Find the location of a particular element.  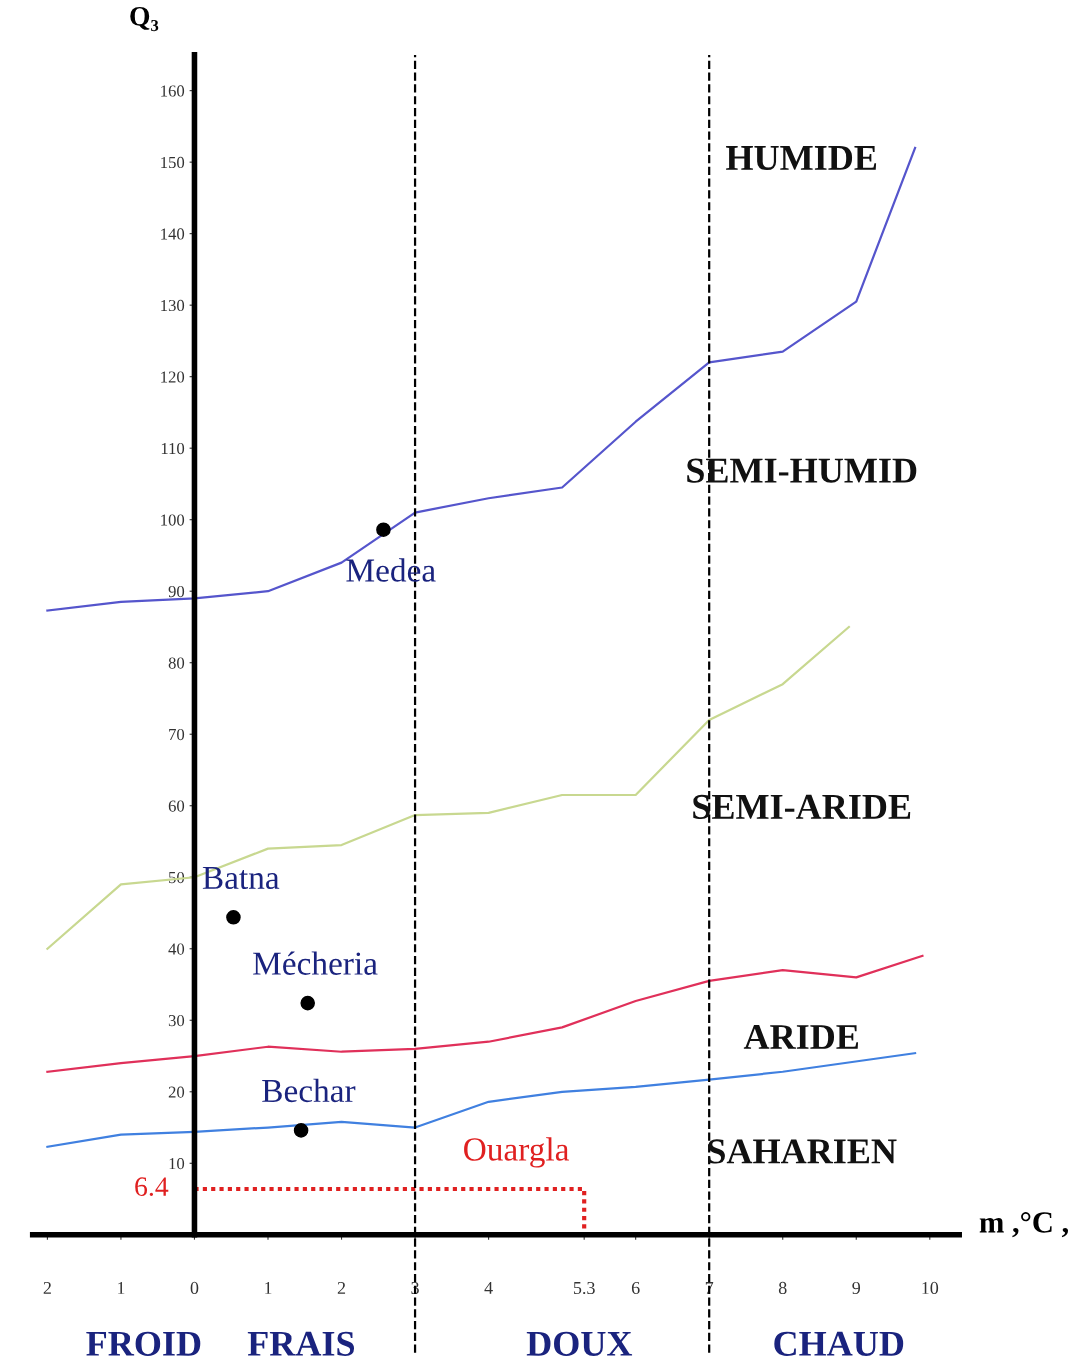

x-axis-title: m ,°C , is located at coordinates (1024, 1225).